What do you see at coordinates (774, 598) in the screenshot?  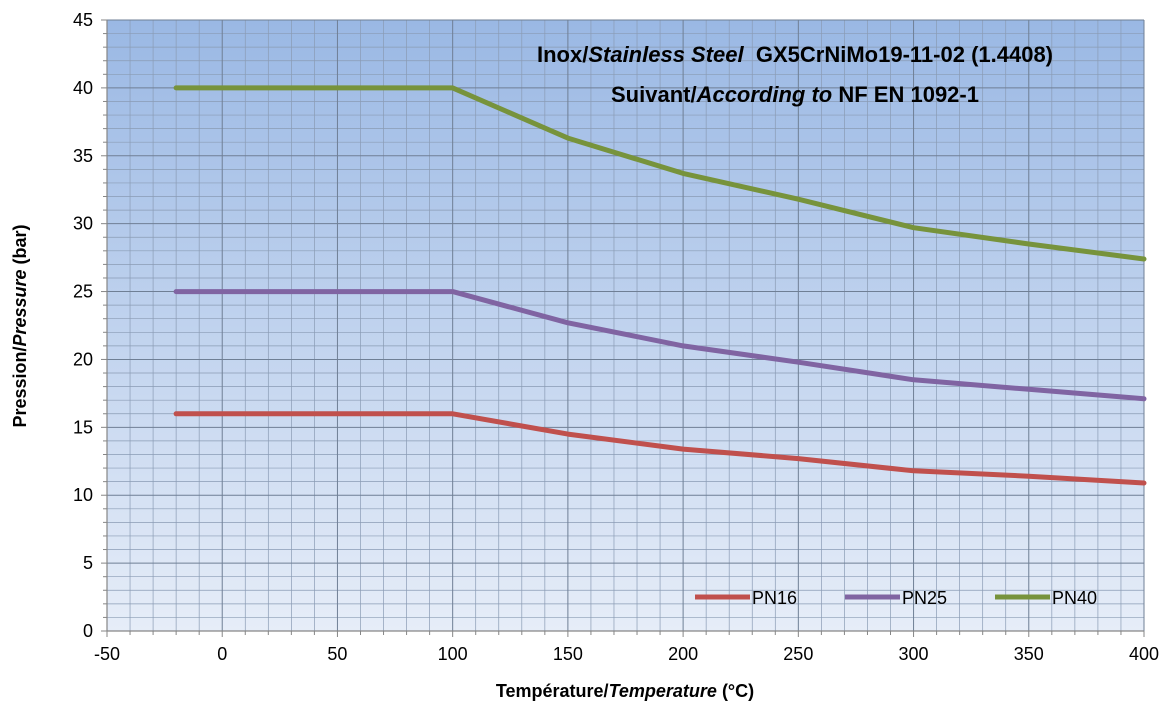 I see `legend-label-pn16: PN16` at bounding box center [774, 598].